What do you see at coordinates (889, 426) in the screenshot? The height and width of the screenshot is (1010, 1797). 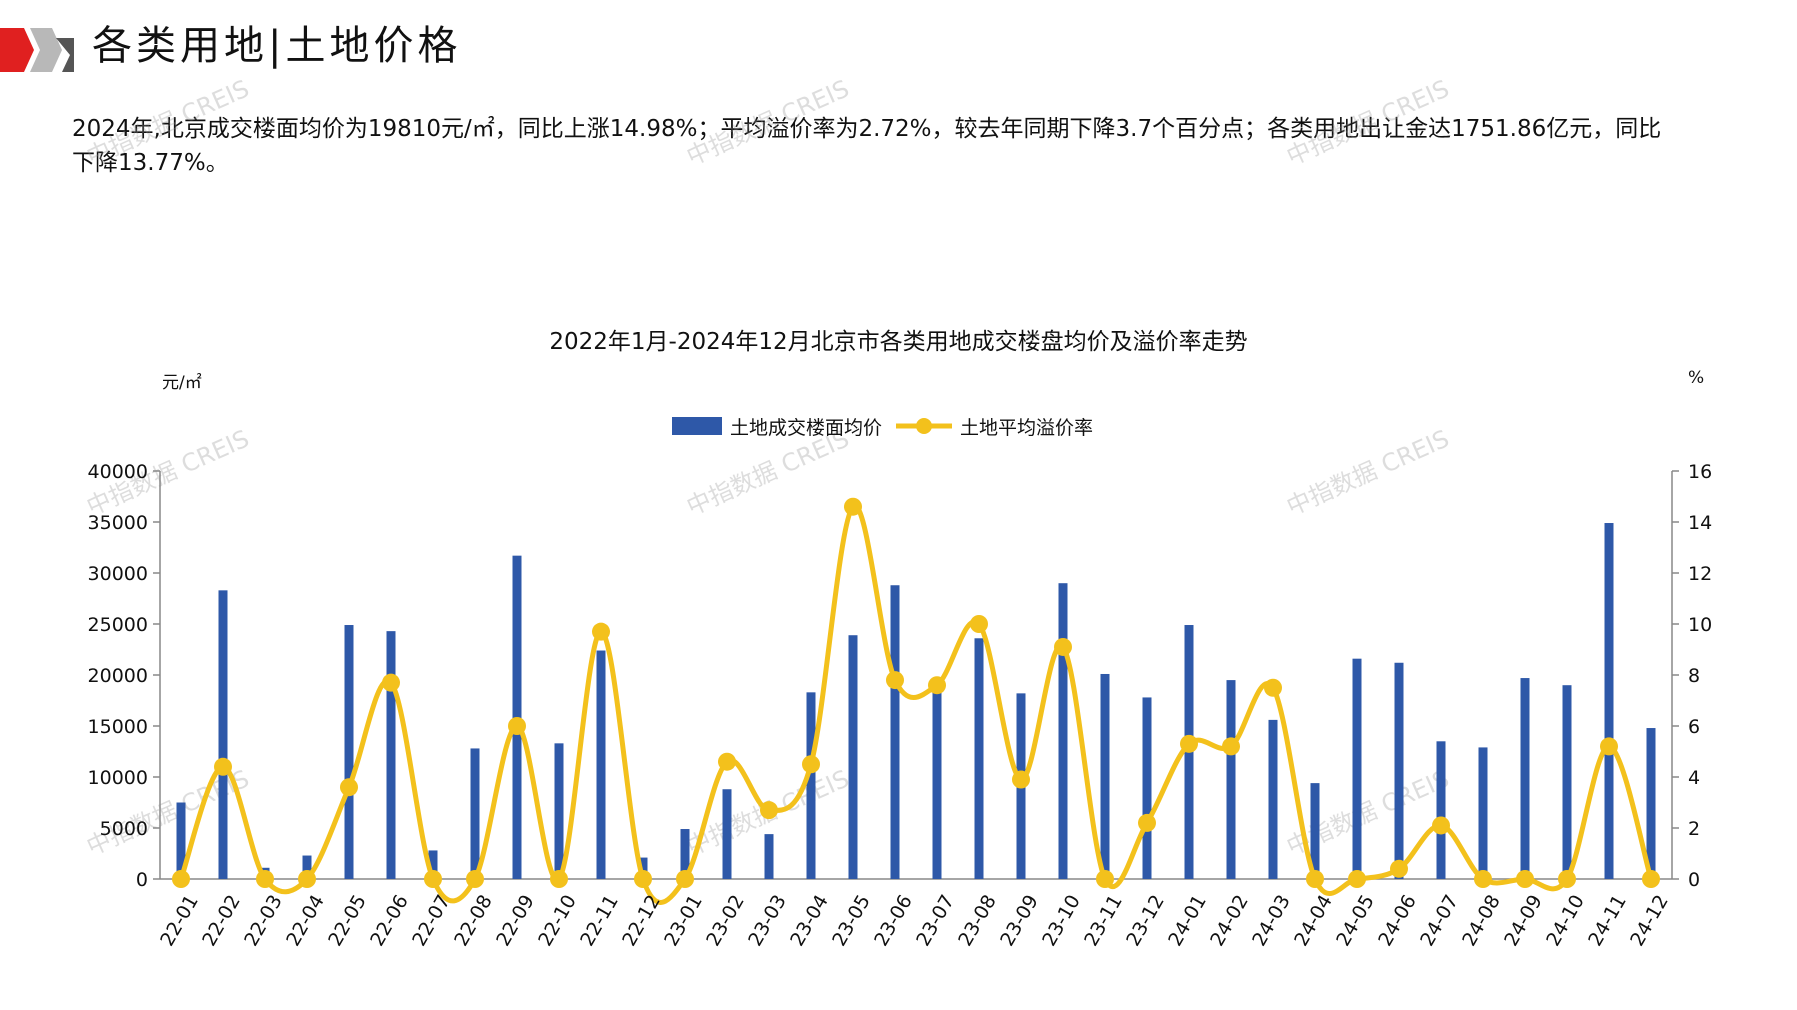 I see `chart-legend: 土地成交楼面均价 土地平均溢价率` at bounding box center [889, 426].